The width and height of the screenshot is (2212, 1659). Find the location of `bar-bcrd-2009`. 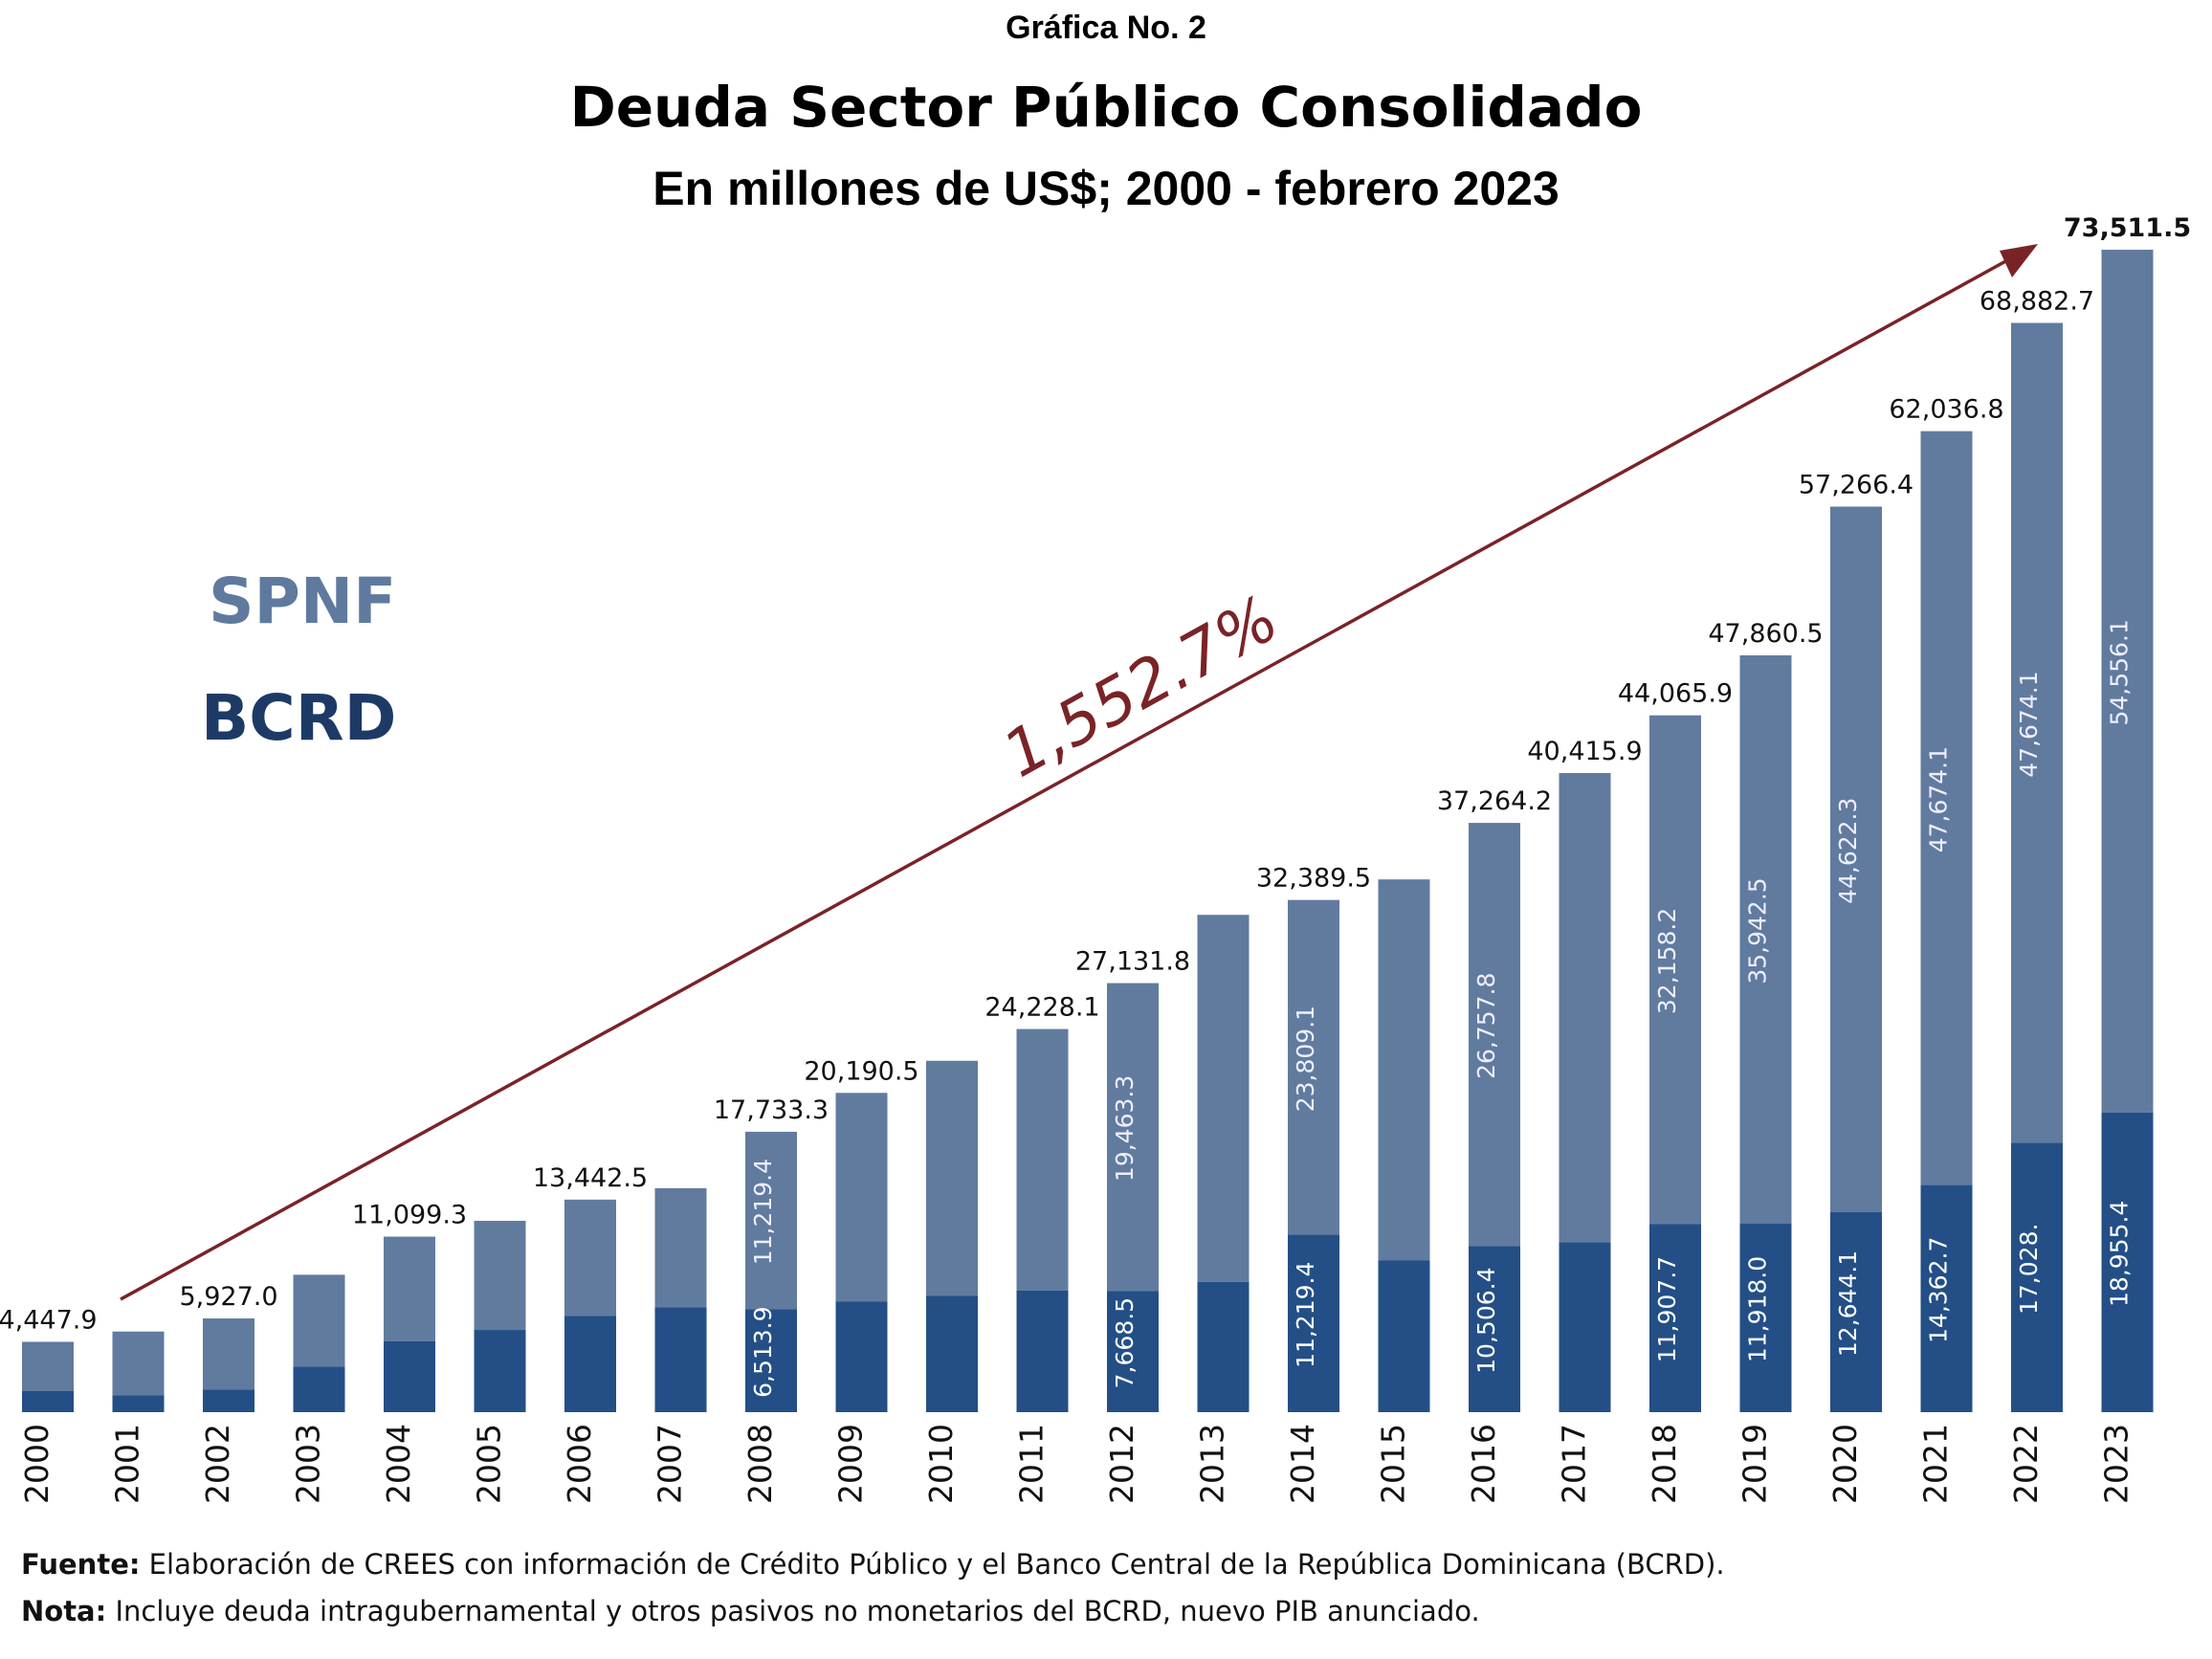

bar-bcrd-2009 is located at coordinates (861, 1356).